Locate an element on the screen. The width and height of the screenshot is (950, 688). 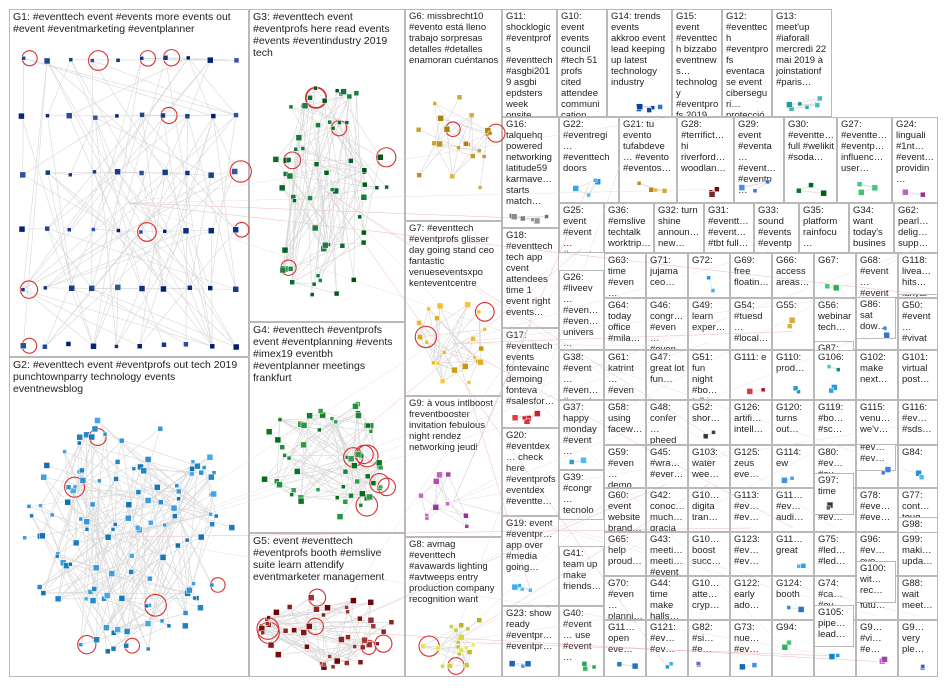
group-box-g114: G114: ew is located at coordinates (793, 466).